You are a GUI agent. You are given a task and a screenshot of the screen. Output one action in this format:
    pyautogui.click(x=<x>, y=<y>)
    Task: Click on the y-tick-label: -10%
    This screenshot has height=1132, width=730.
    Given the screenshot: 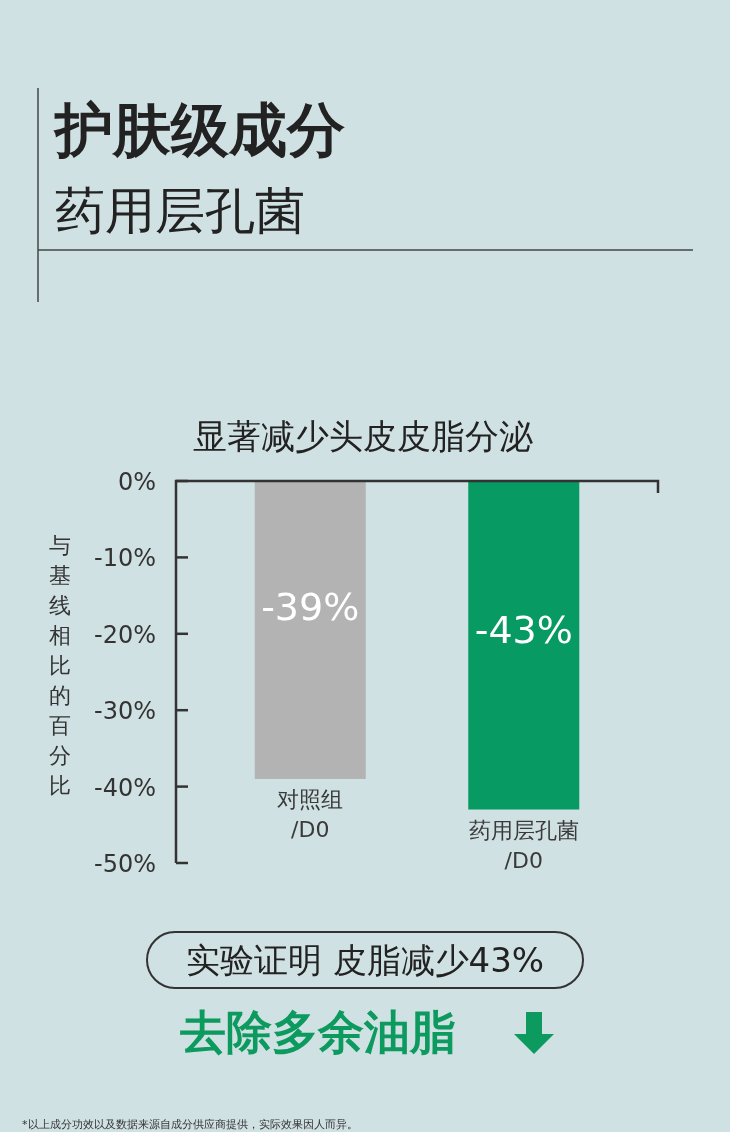 What is the action you would take?
    pyautogui.click(x=124, y=558)
    